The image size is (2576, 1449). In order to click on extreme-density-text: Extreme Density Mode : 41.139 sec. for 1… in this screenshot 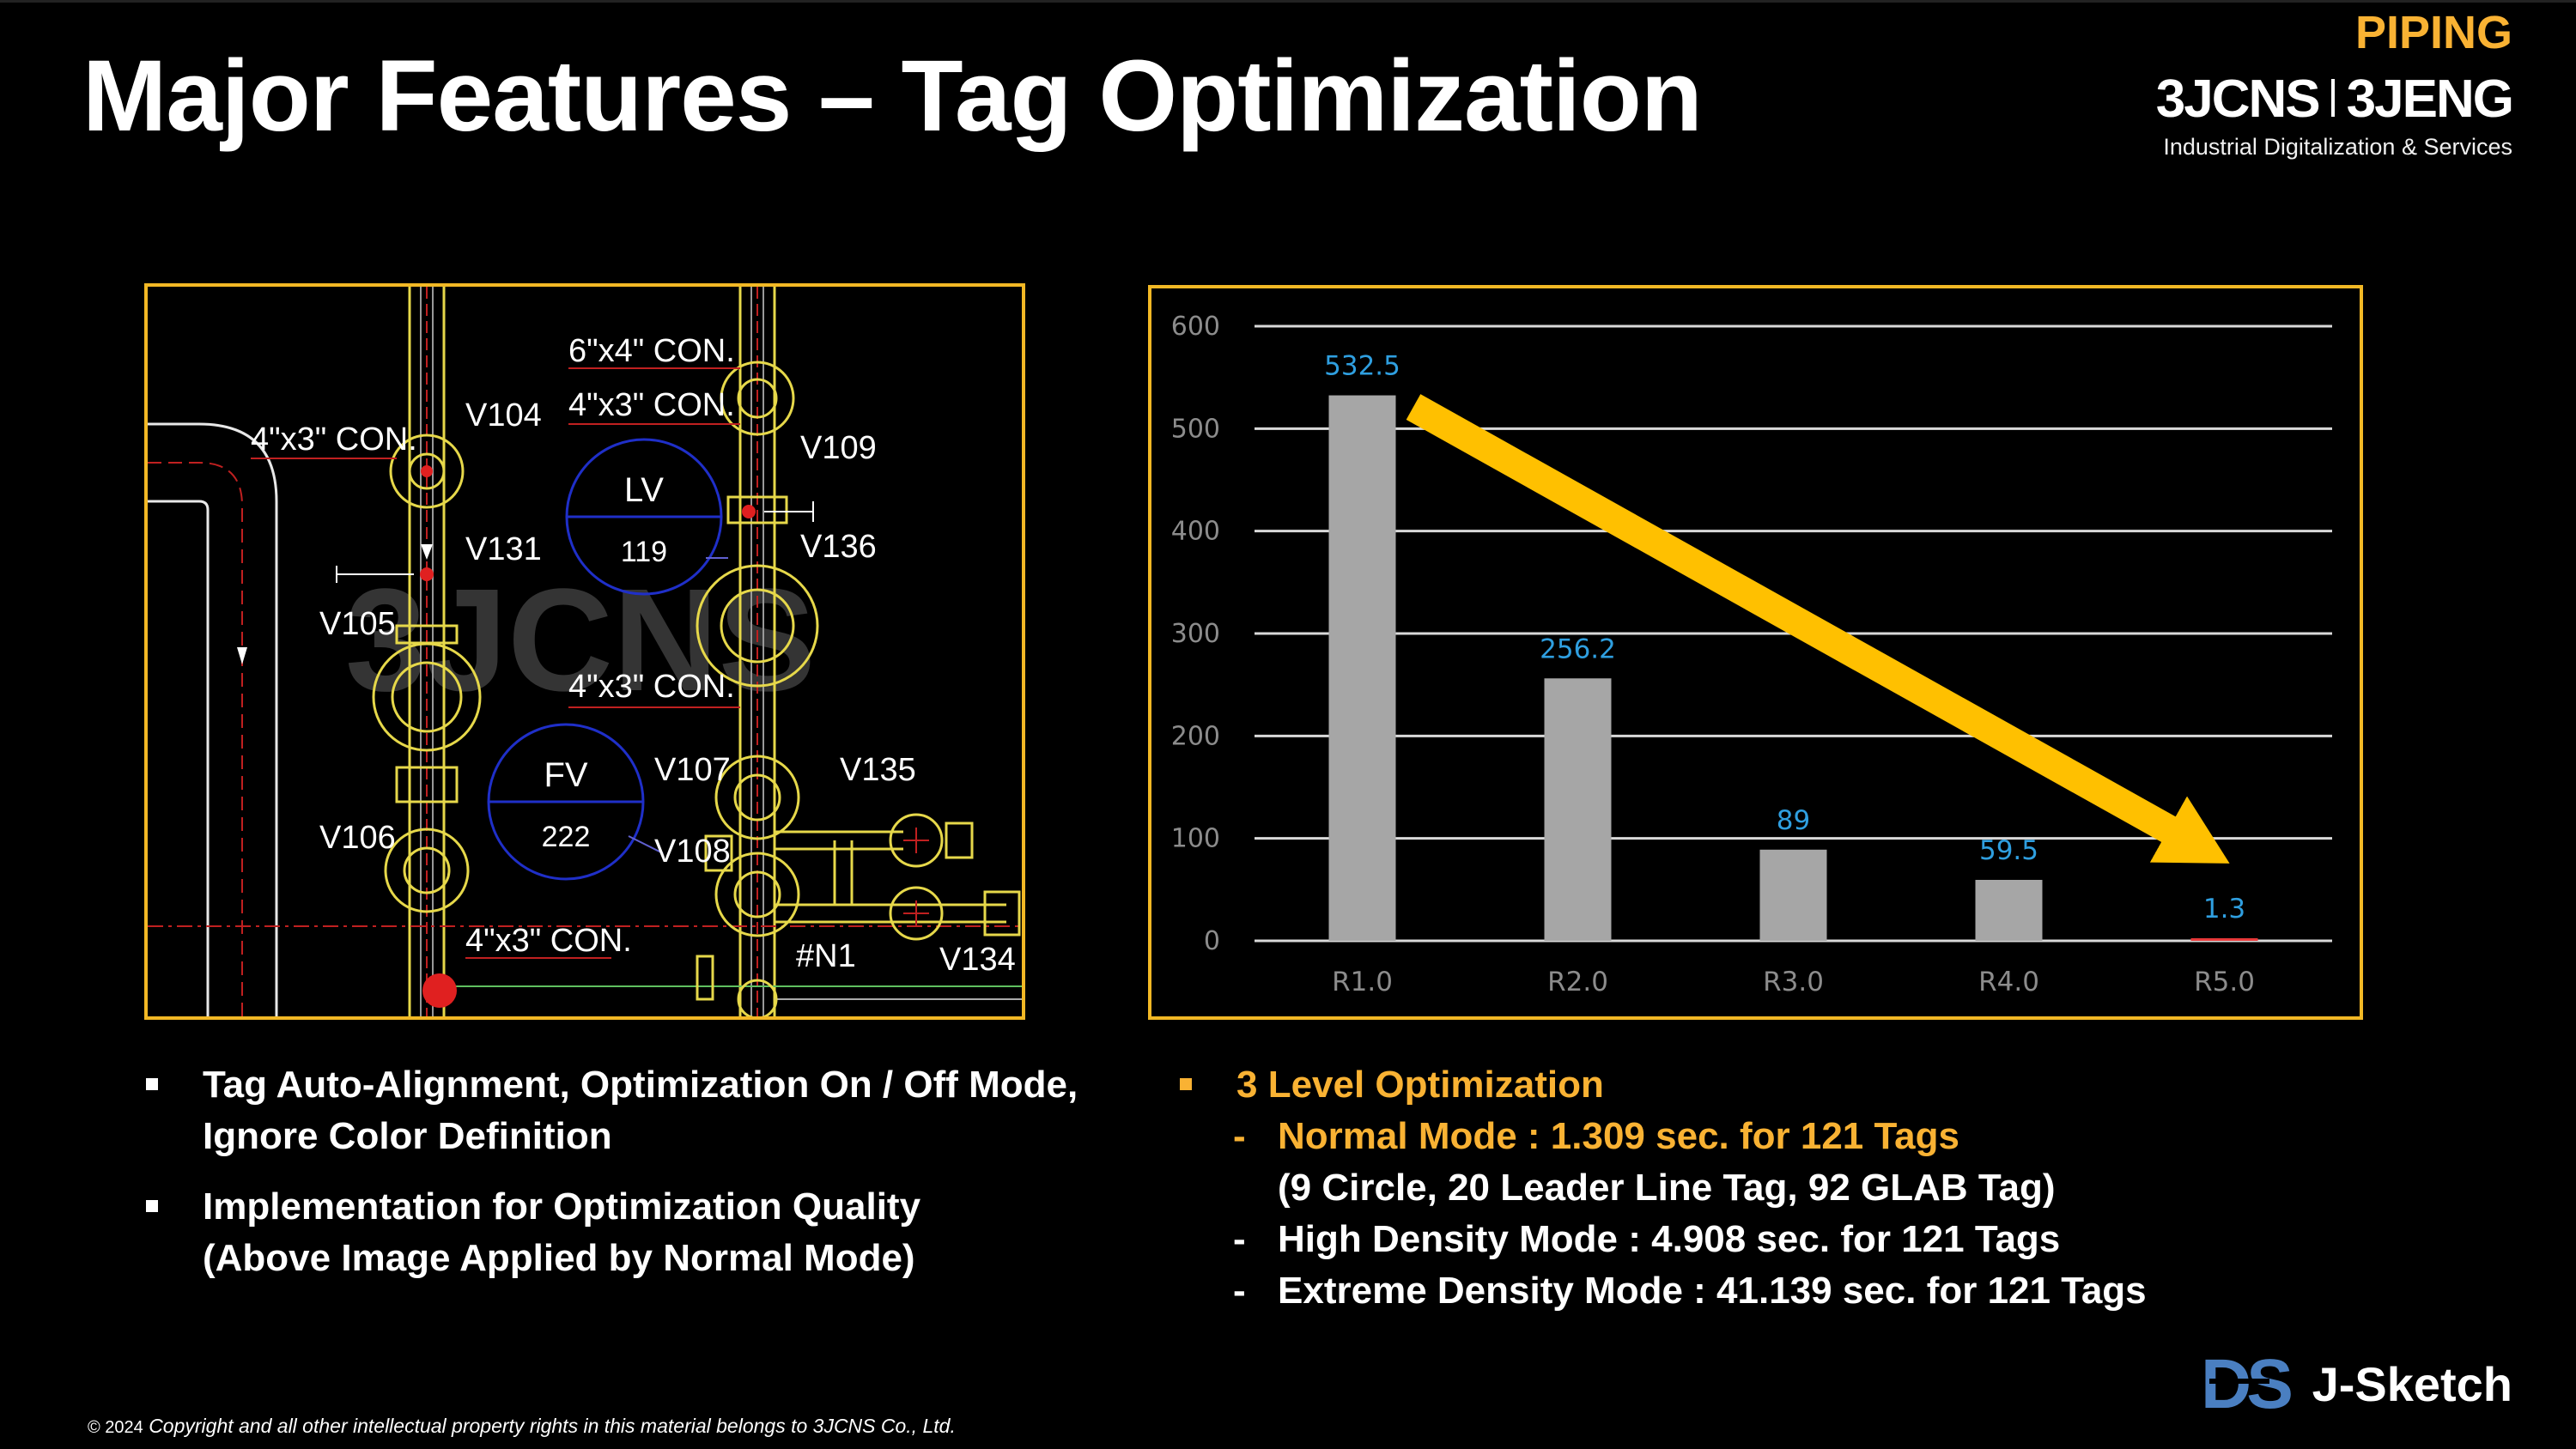, I will do `click(1712, 1291)`.